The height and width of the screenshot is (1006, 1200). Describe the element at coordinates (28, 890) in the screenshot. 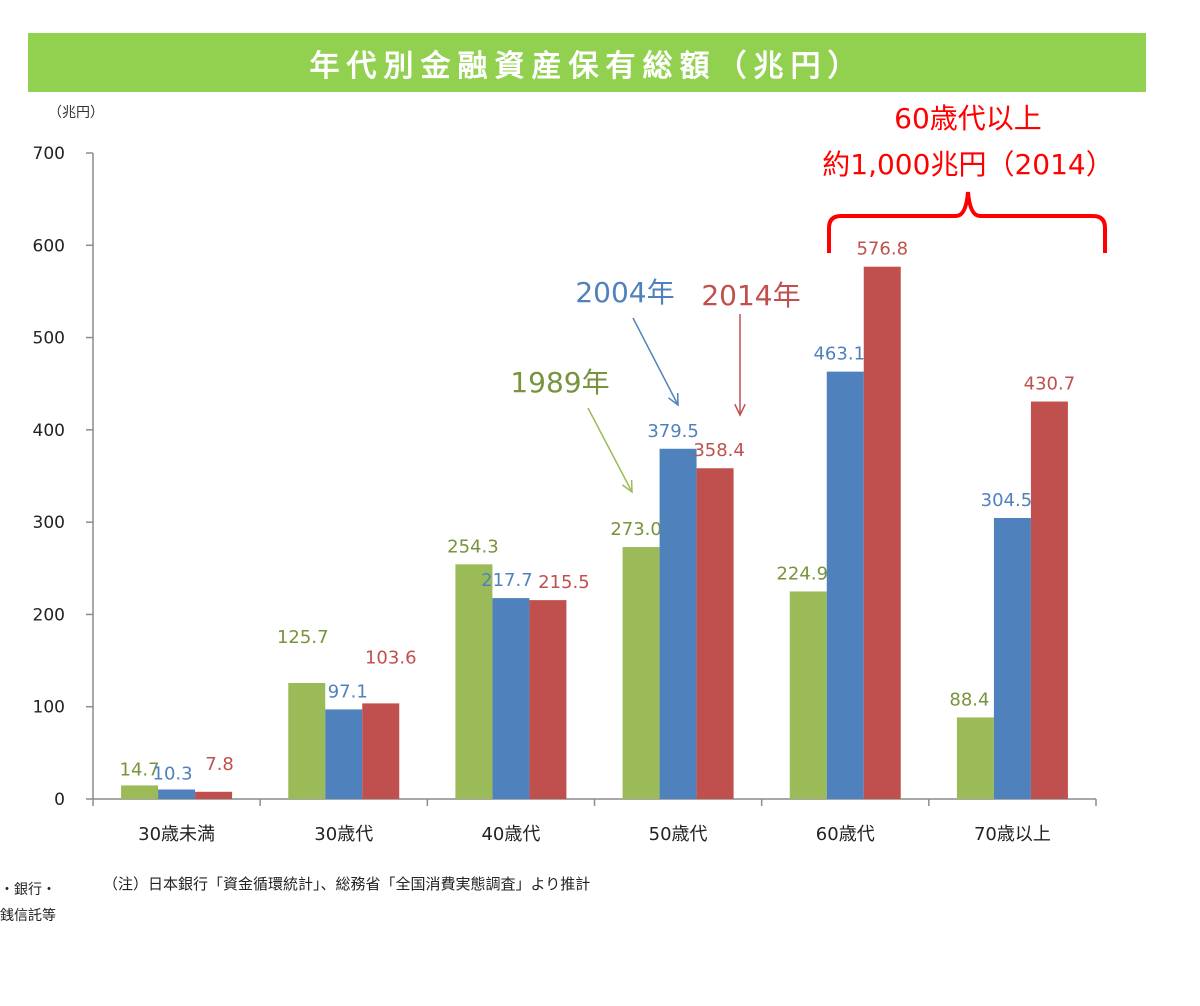

I see `side-note-1: 局・銀行・` at that location.